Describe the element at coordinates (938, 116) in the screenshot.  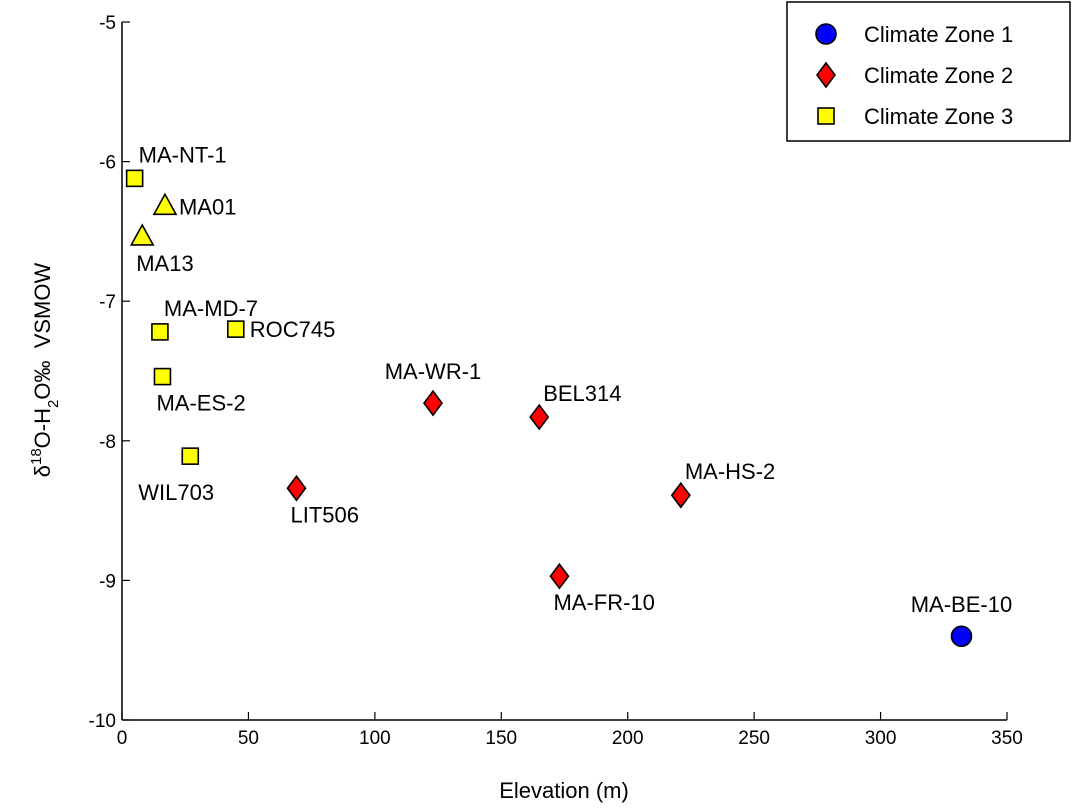
I see `legend-entry-label: Climate Zone 3` at that location.